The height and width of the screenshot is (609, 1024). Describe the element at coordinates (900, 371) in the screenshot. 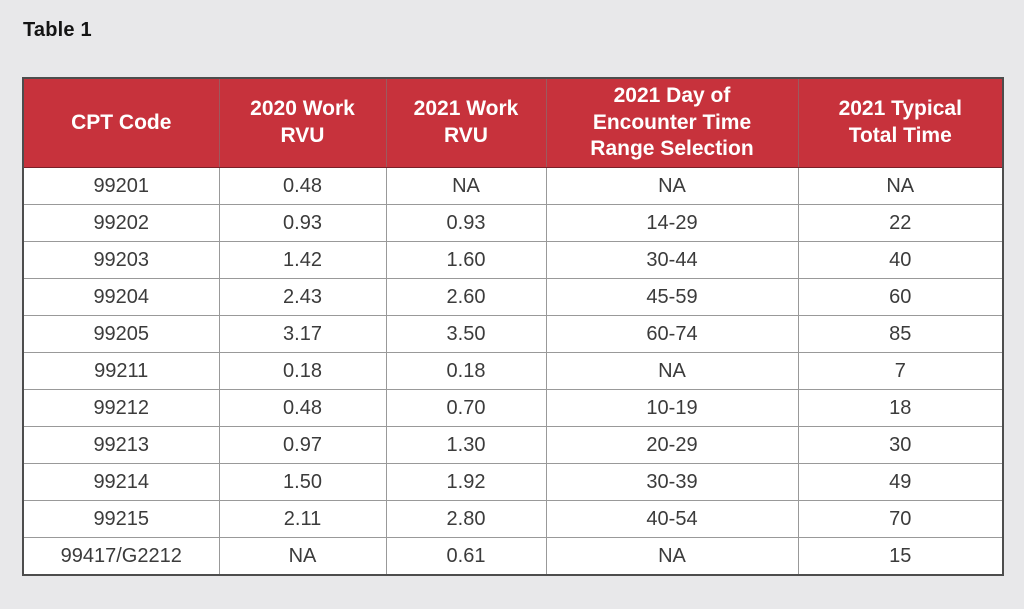

I see `table-cell: 7` at that location.